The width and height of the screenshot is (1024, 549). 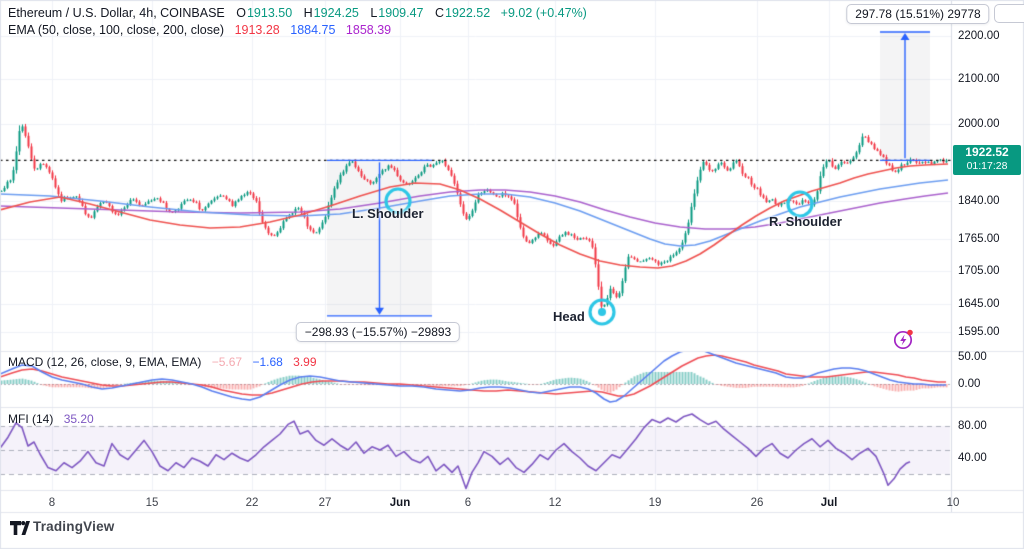 I want to click on ema200-value: 1858.39, so click(x=368, y=30).